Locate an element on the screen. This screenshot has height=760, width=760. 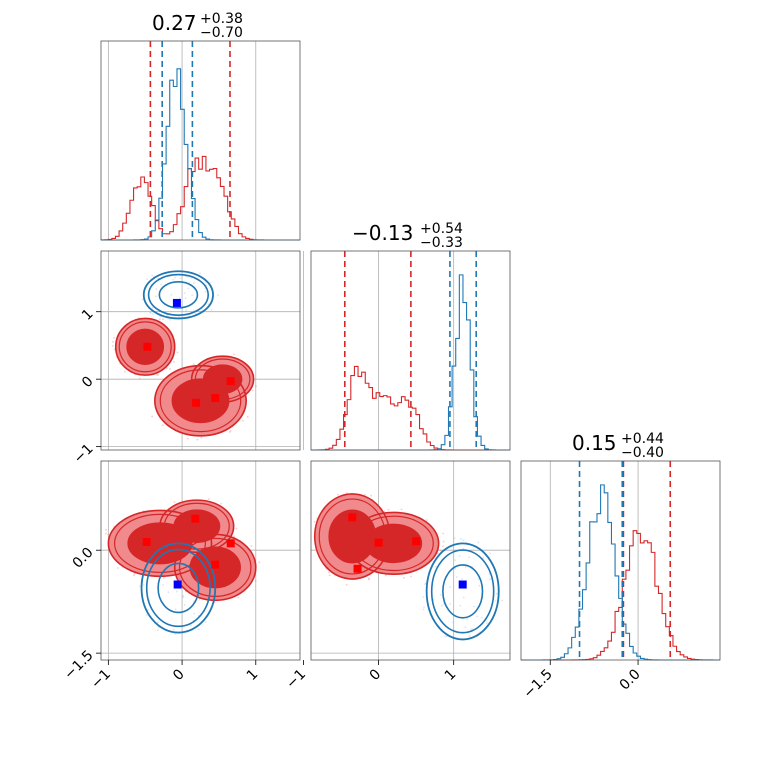
x-tick-label: 0 is located at coordinates (376, 675).